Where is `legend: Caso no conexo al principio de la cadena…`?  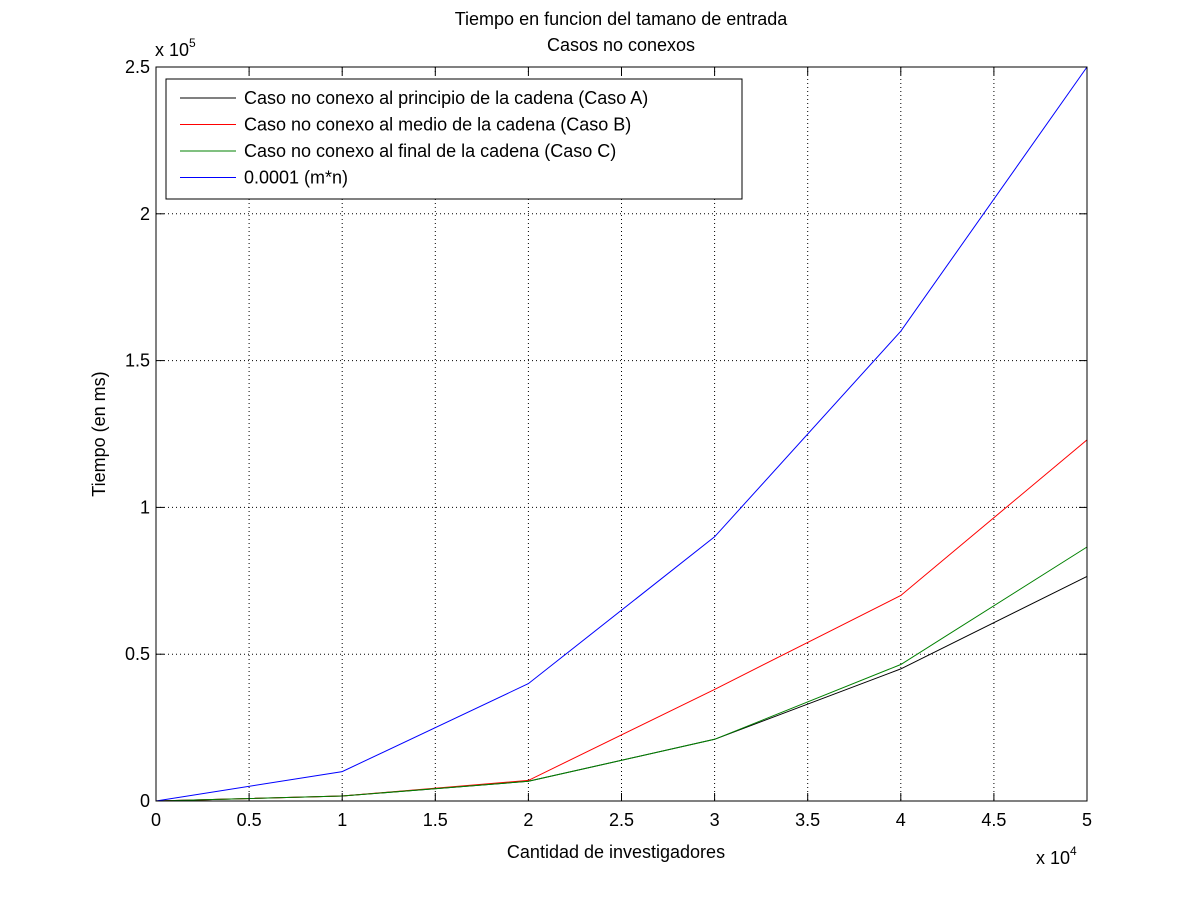 legend: Caso no conexo al principio de la cadena… is located at coordinates (454, 139).